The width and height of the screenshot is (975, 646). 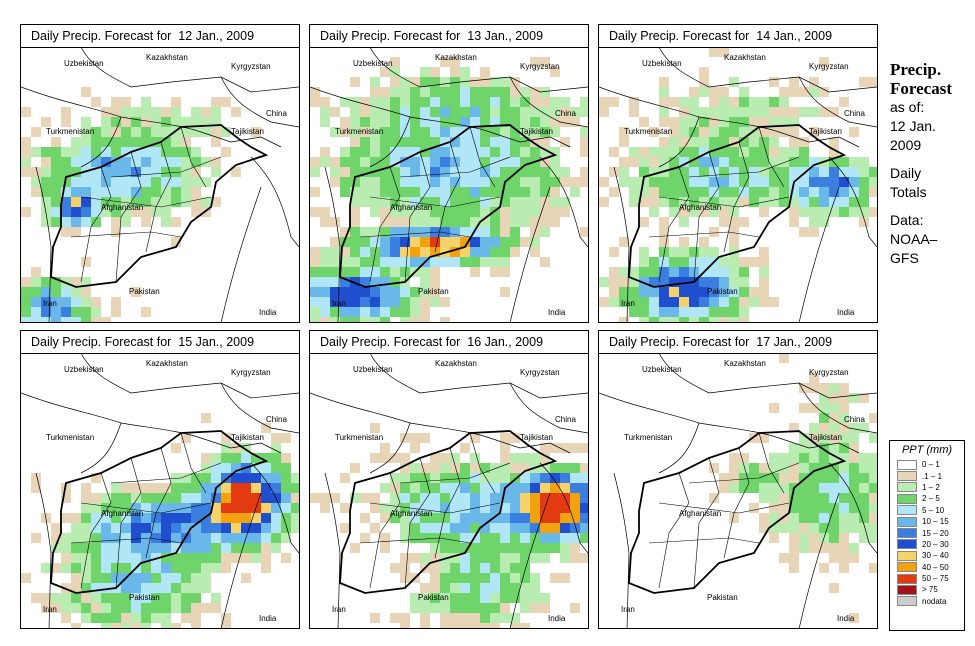 What do you see at coordinates (935, 544) in the screenshot?
I see `legend-label: 20 – 30` at bounding box center [935, 544].